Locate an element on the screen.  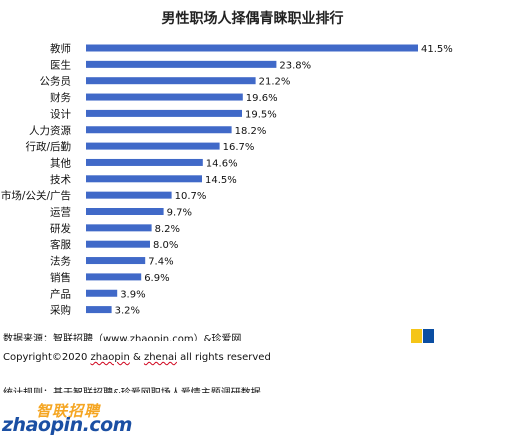
category-label: 研发 is located at coordinates (60, 228).